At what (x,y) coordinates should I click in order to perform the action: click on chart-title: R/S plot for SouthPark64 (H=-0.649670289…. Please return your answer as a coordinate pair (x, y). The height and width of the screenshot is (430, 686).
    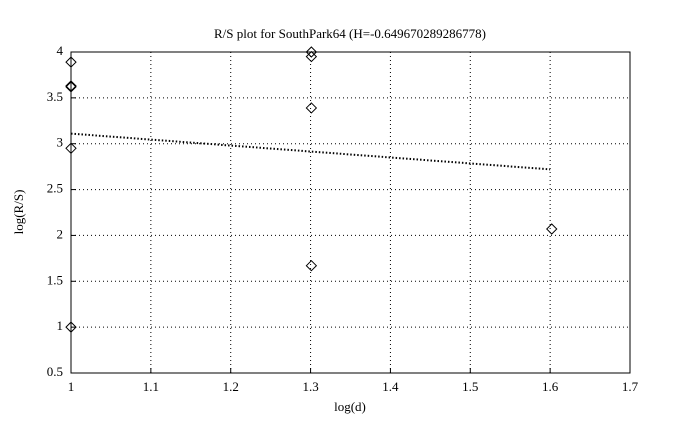
    Looking at the image, I should click on (350, 33).